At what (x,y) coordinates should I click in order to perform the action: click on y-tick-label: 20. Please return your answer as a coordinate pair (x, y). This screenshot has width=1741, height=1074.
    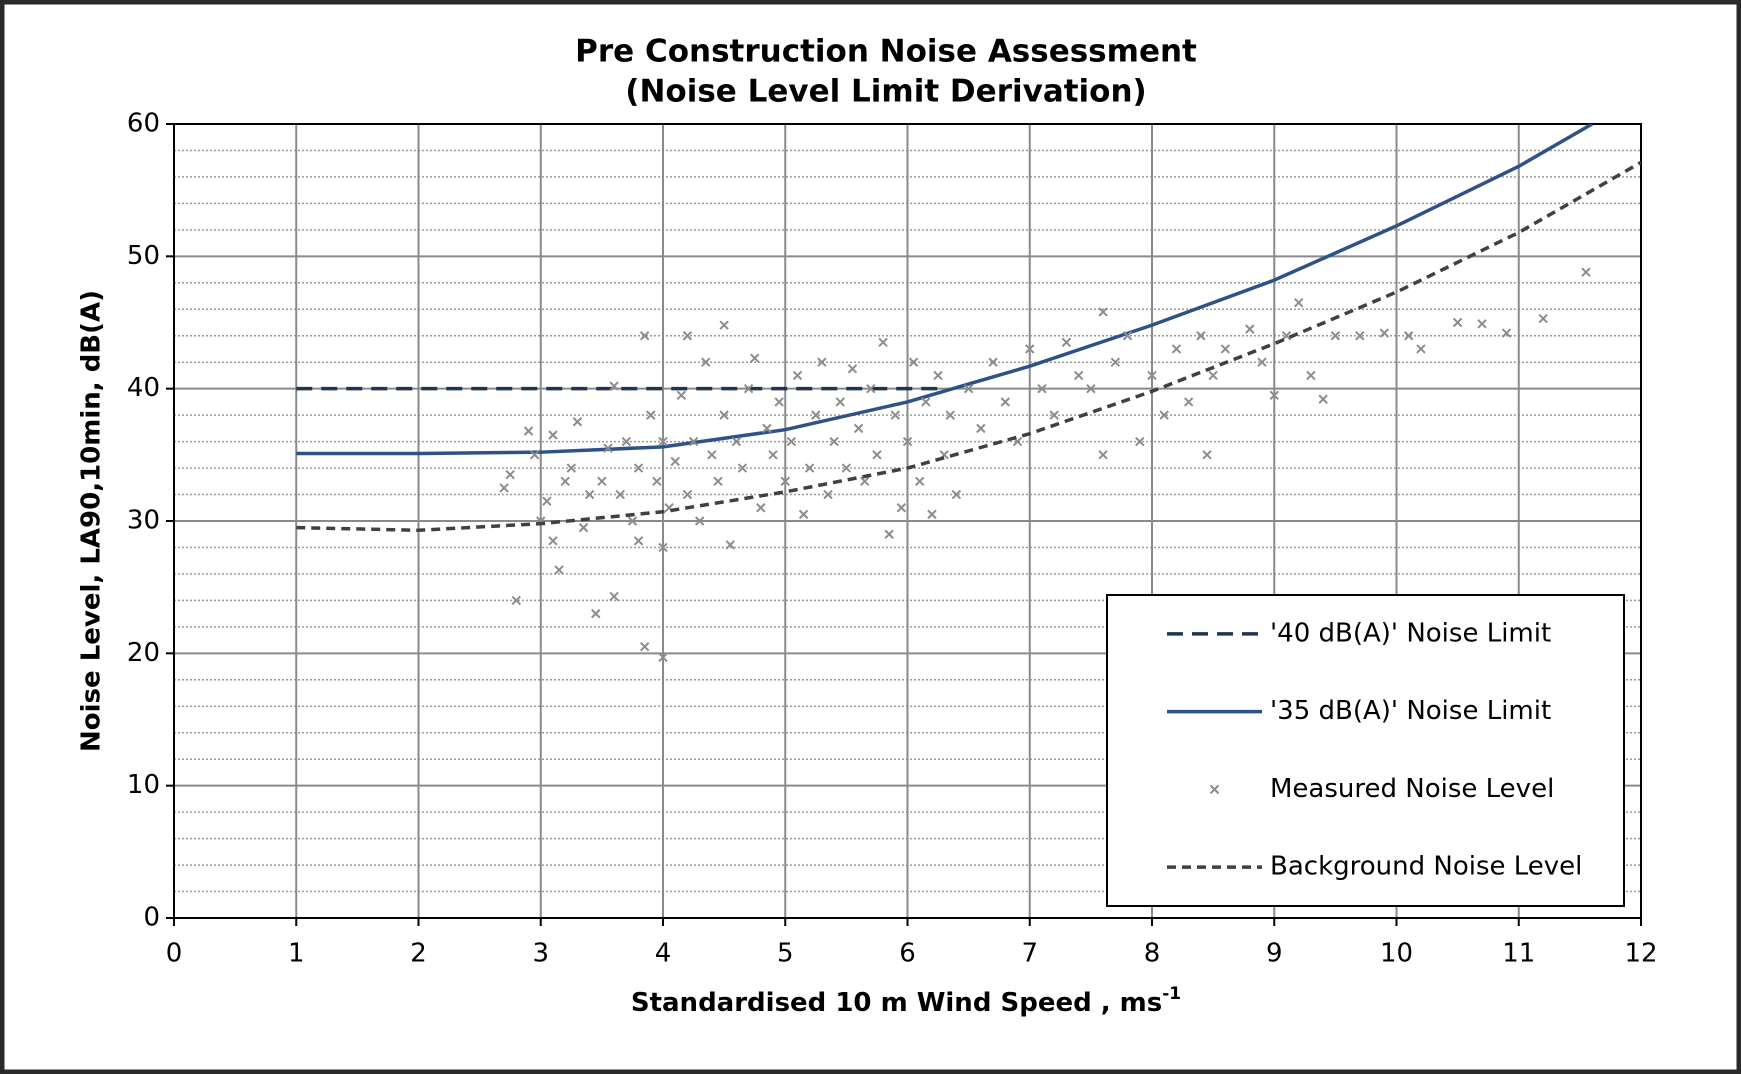
    Looking at the image, I should click on (143, 653).